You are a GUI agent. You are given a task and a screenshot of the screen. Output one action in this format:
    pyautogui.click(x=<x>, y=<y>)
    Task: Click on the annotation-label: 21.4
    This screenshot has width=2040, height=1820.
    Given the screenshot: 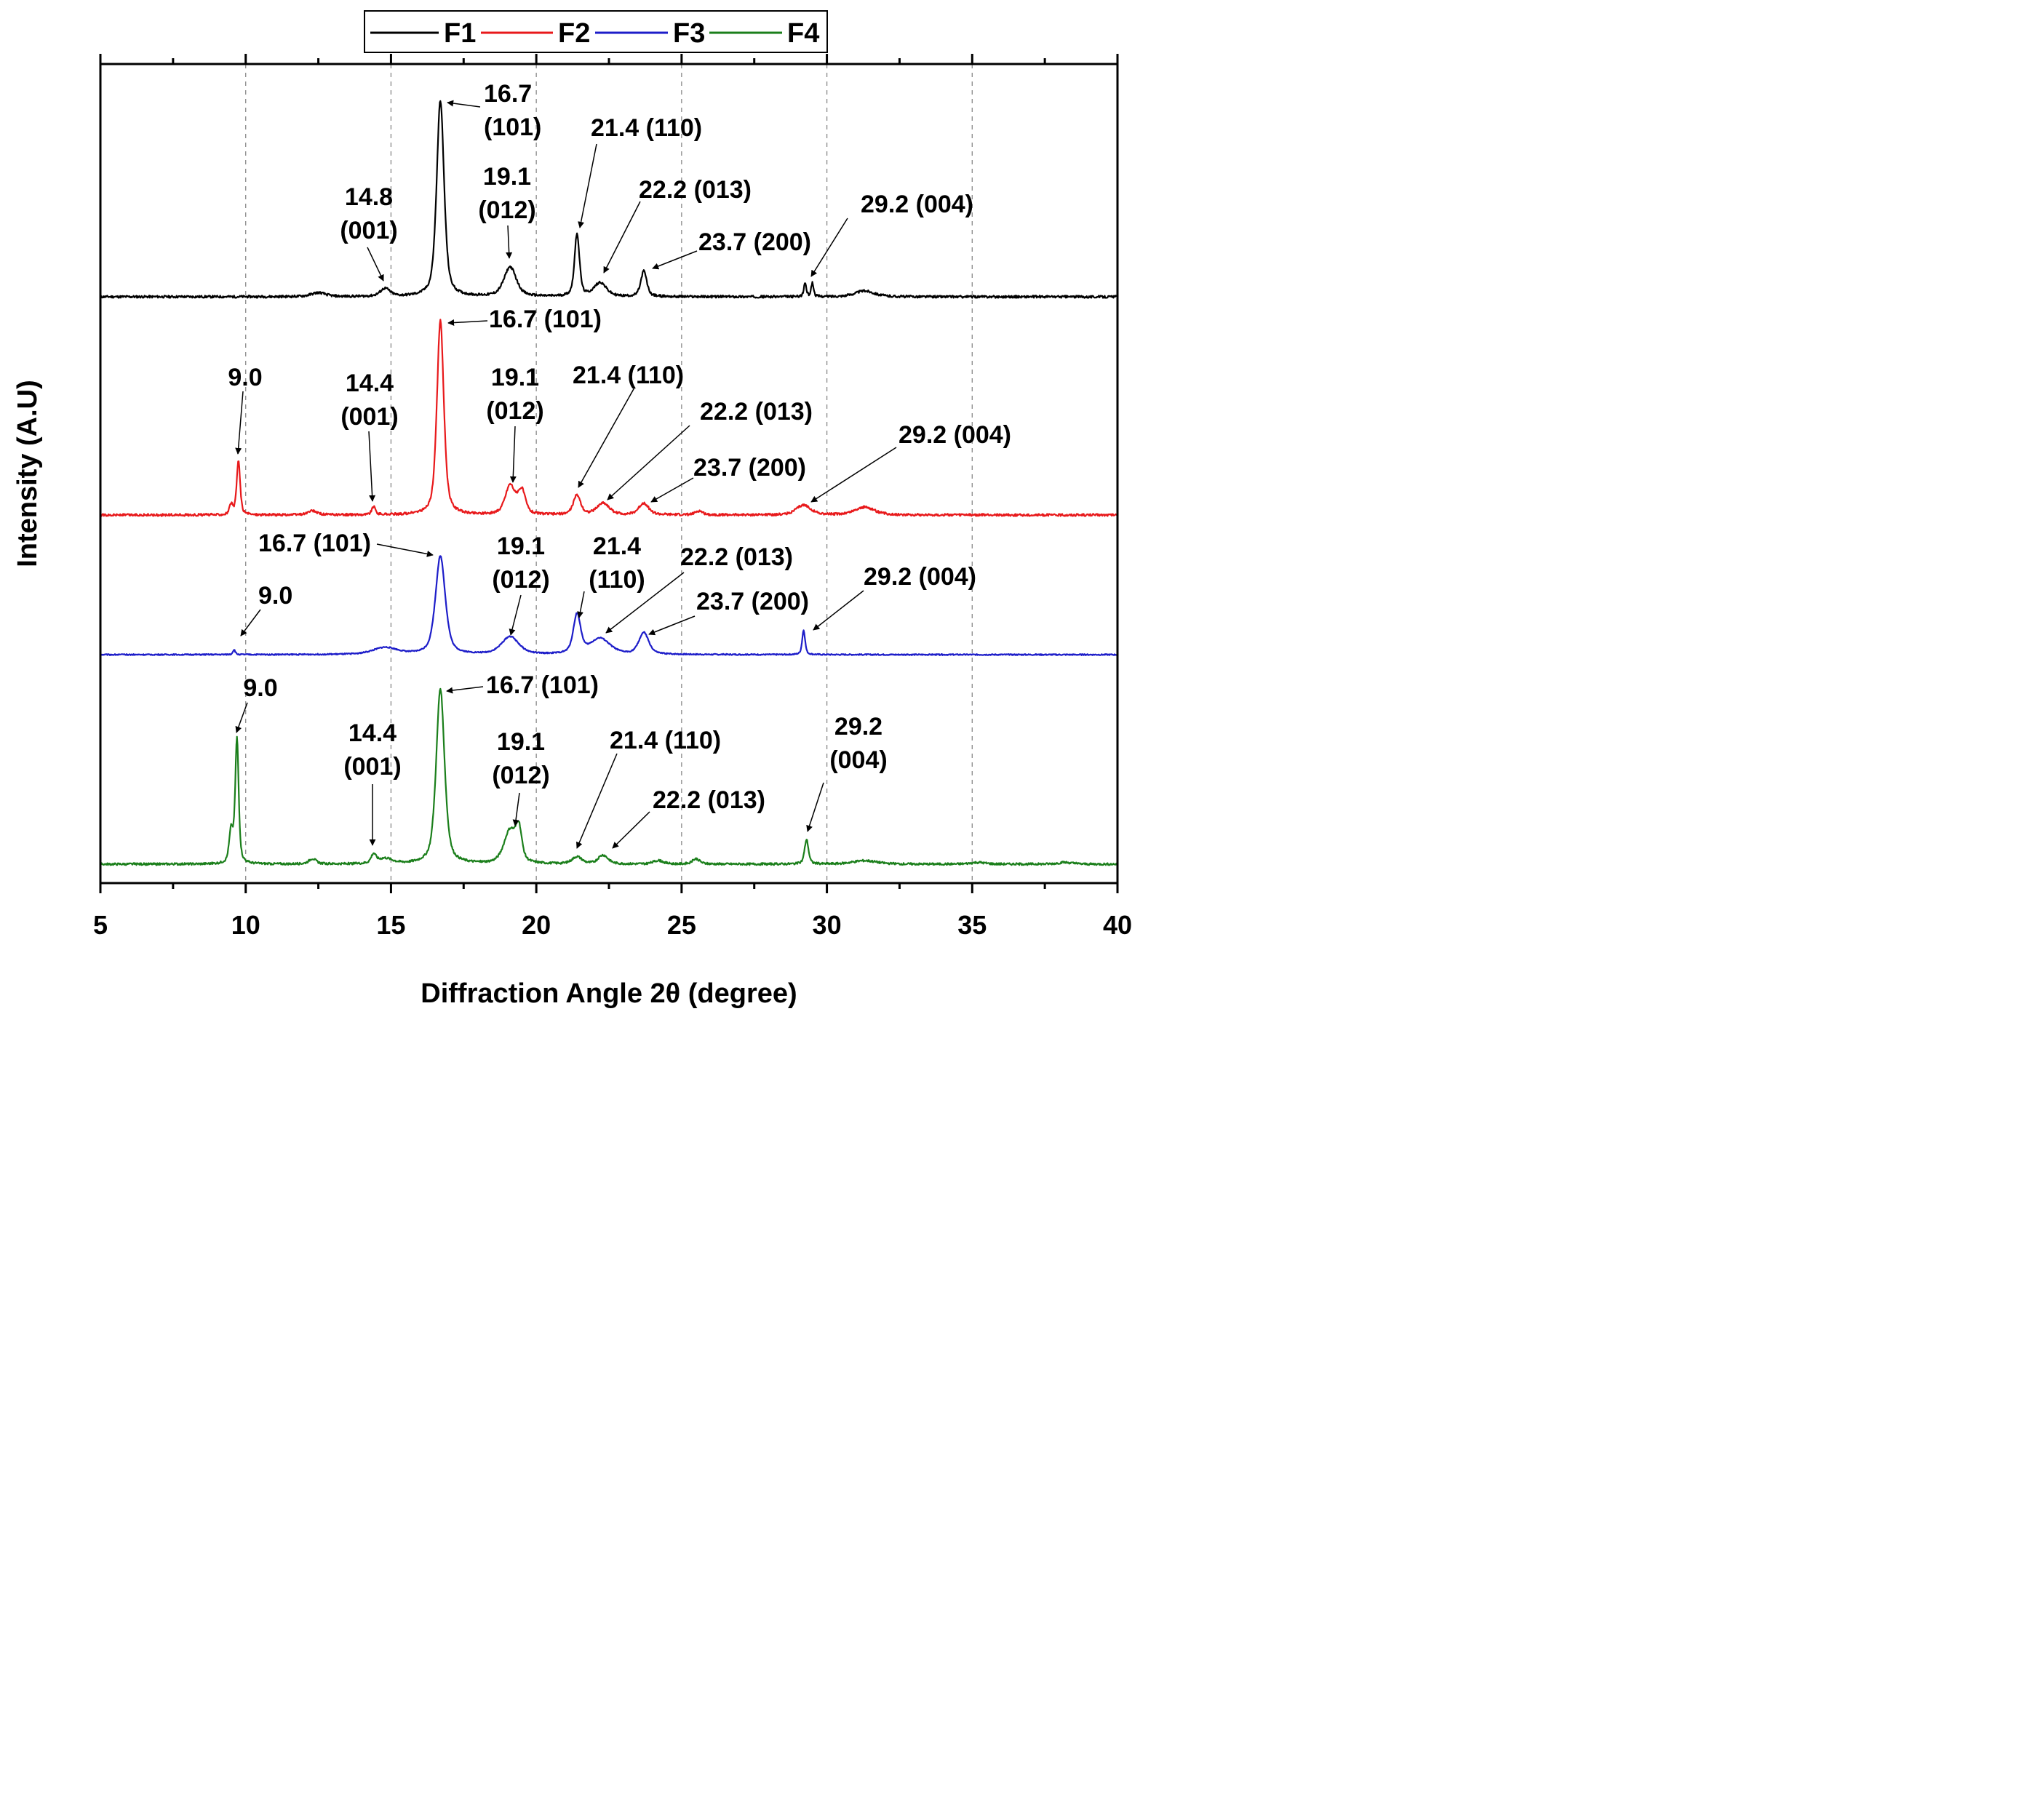 What is the action you would take?
    pyautogui.click(x=617, y=546)
    